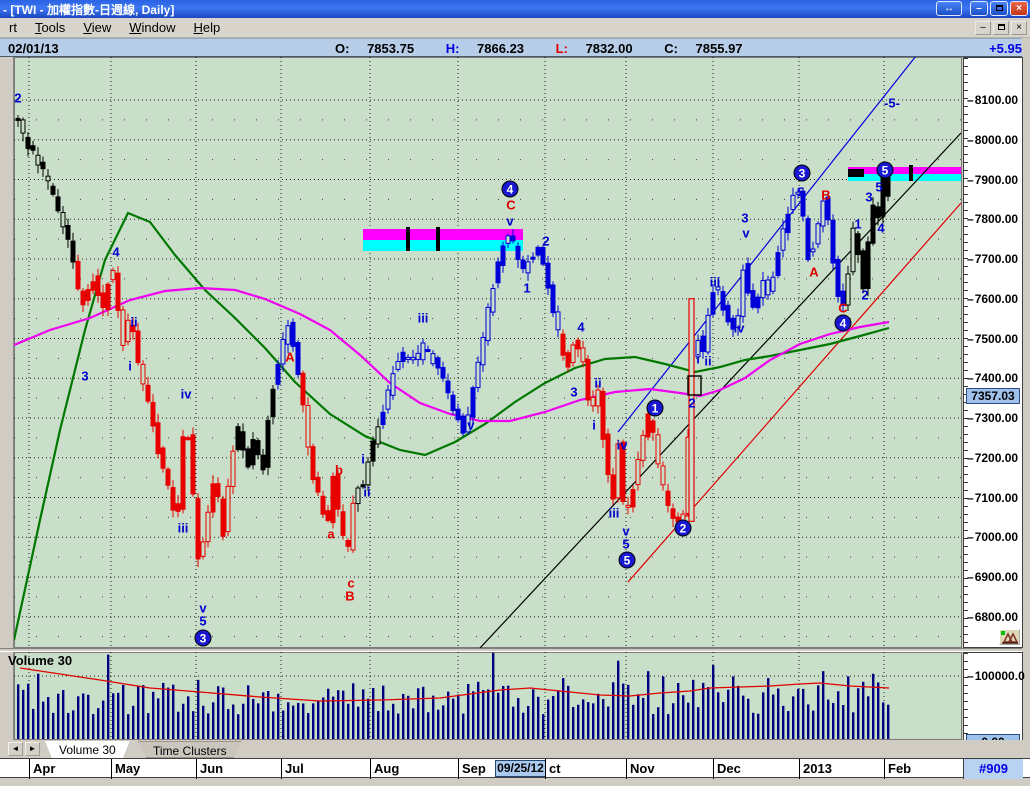 Image resolution: width=1030 pixels, height=786 pixels. I want to click on price-axis-label: 6800.00, so click(992, 617).